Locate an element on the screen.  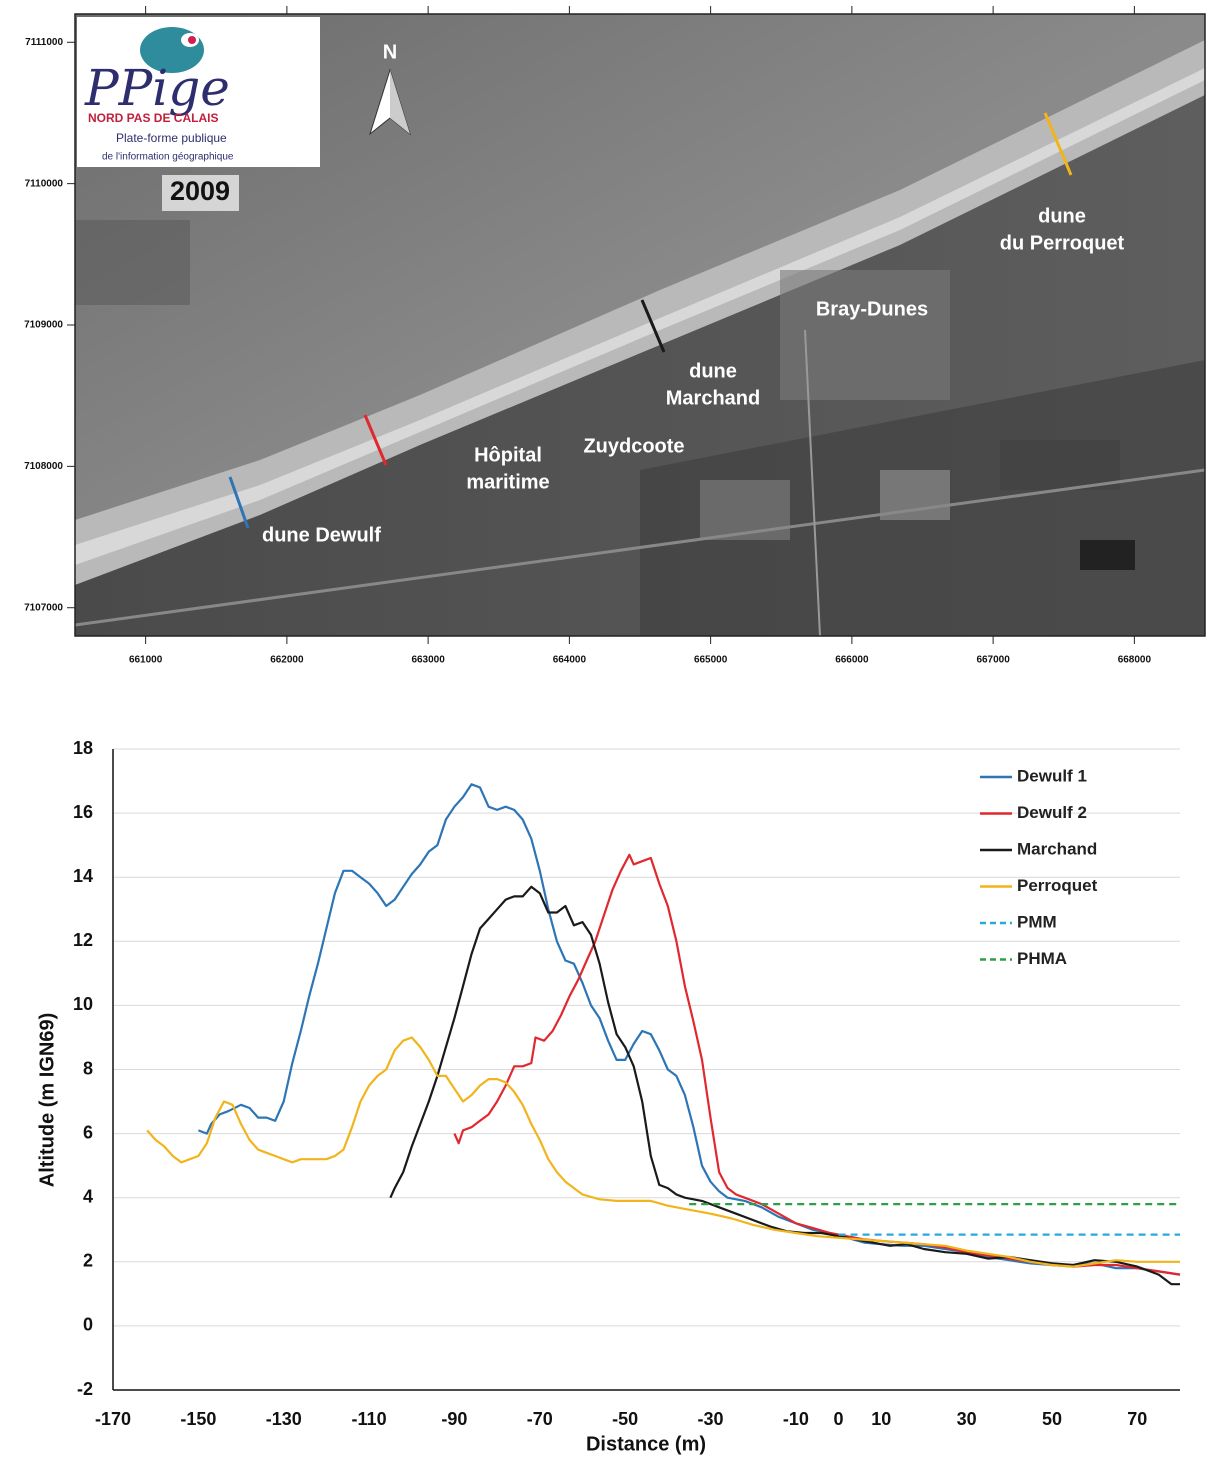
legend-label: Marchand is located at coordinates (1057, 848).